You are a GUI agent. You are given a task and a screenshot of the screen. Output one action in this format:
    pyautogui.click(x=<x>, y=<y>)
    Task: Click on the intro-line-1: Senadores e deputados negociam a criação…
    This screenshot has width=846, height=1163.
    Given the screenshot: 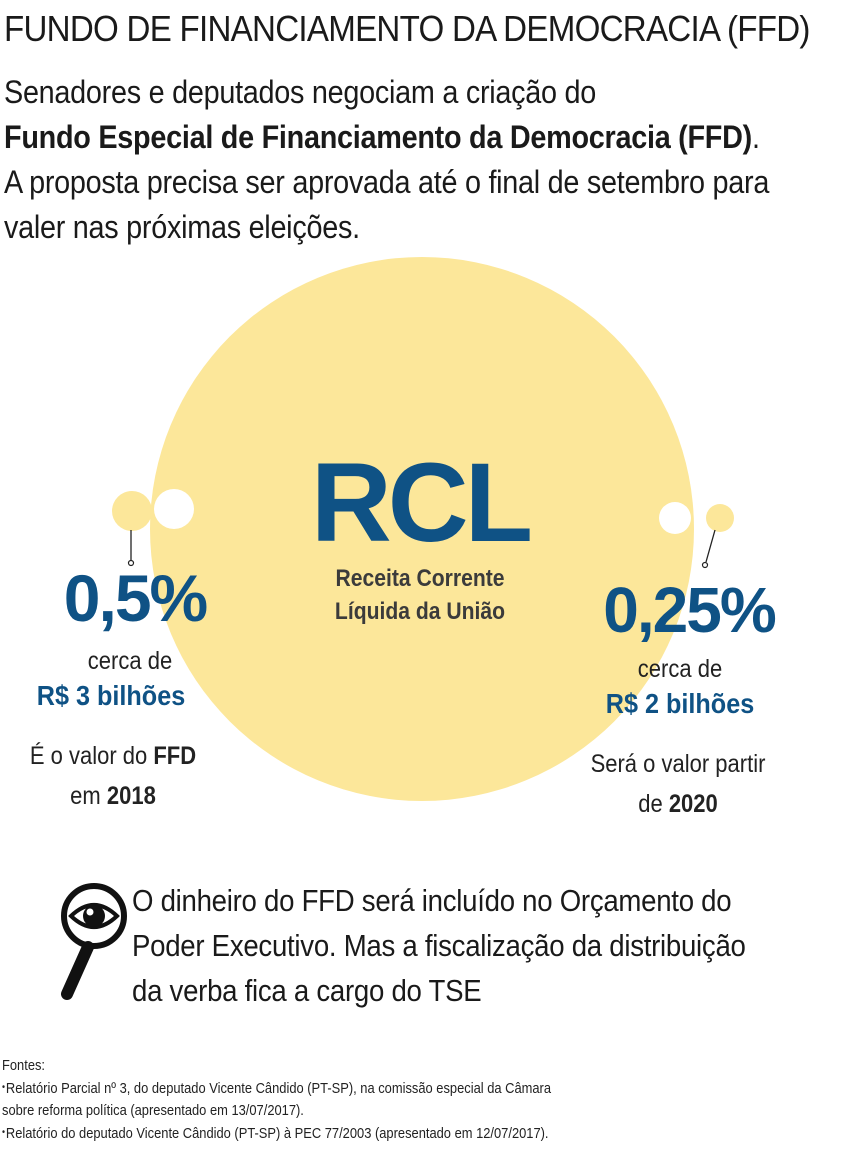 What is the action you would take?
    pyautogui.click(x=300, y=92)
    